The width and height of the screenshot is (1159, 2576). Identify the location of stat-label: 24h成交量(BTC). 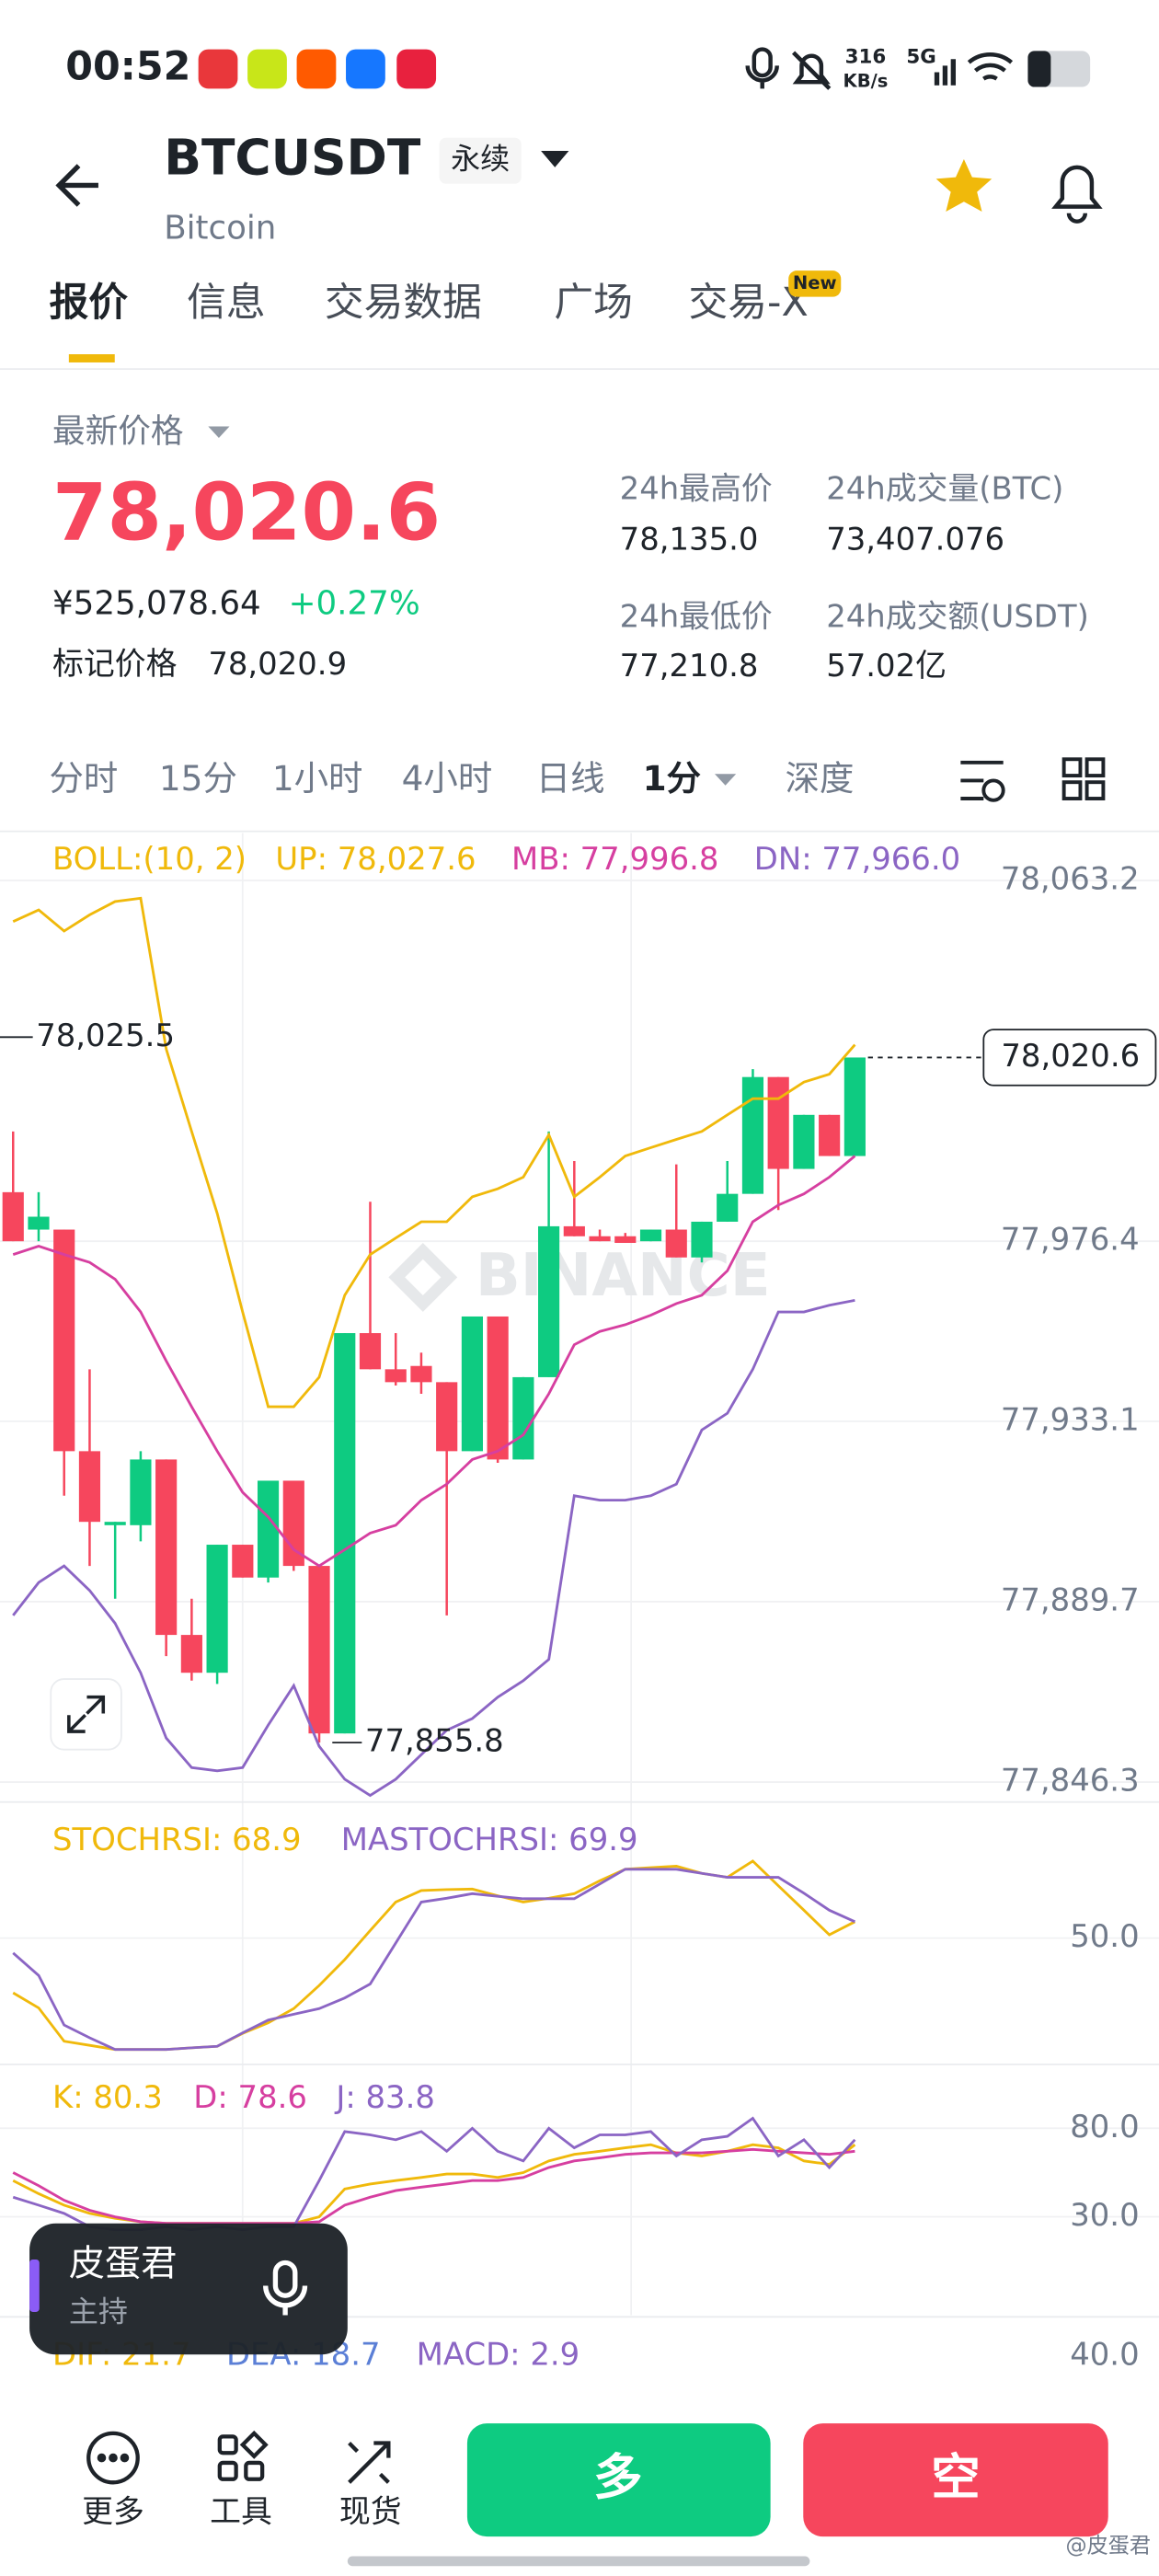
(944, 488).